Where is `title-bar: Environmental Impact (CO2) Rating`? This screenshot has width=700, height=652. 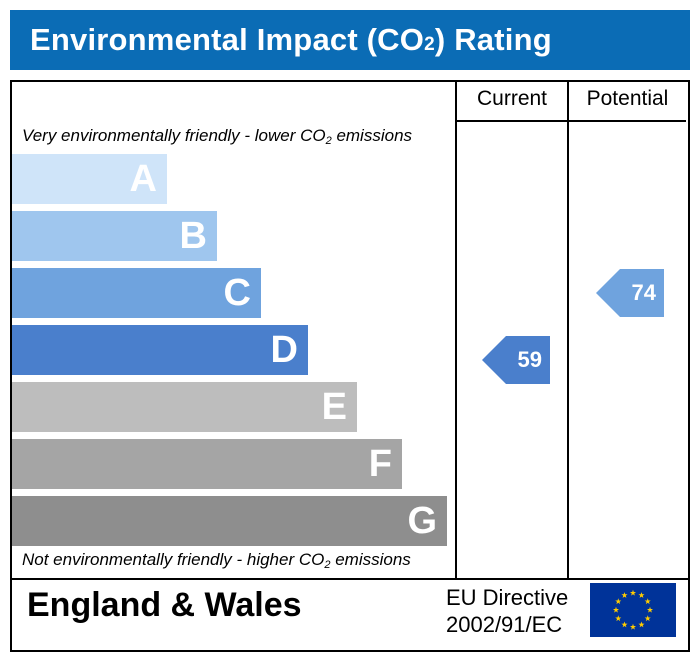 title-bar: Environmental Impact (CO2) Rating is located at coordinates (350, 40).